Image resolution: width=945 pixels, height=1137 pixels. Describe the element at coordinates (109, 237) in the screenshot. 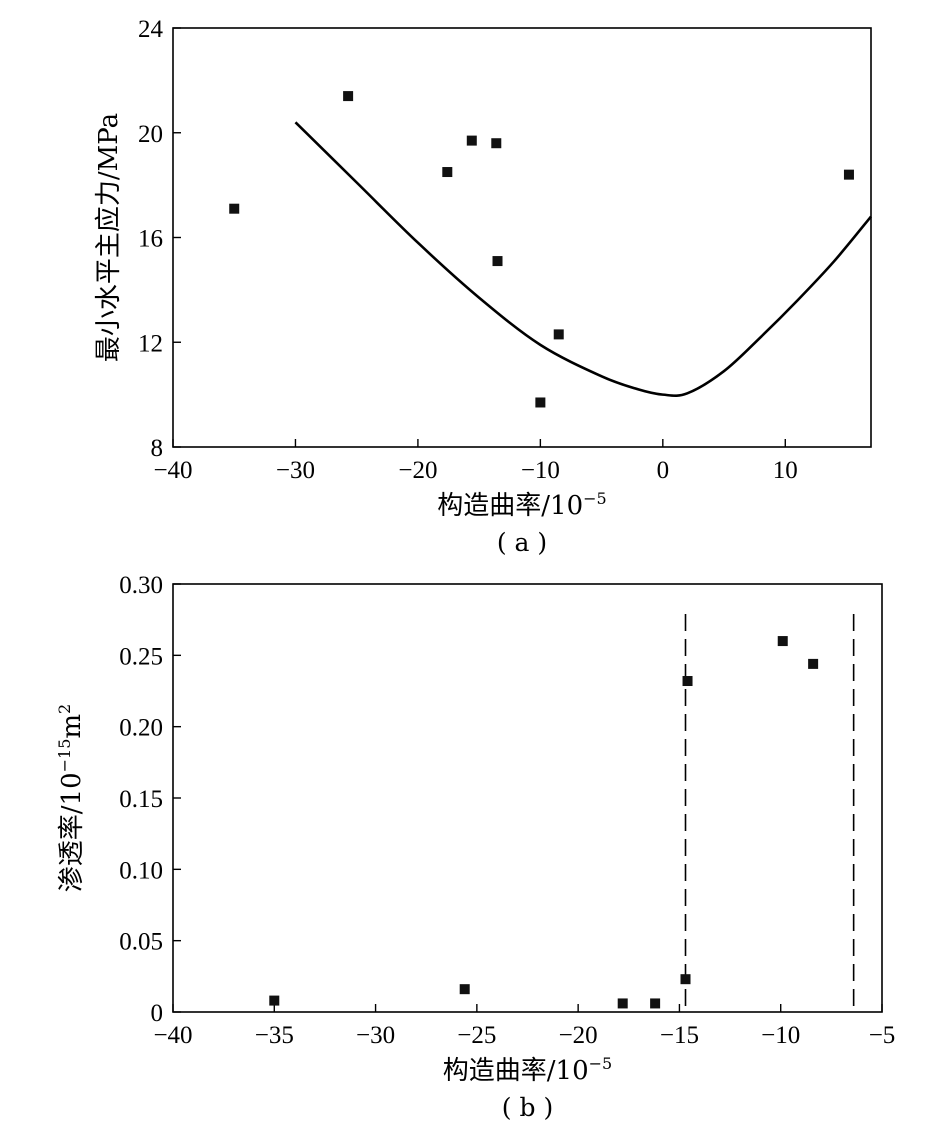

I see `chart-a-y-axis-label: 最小水平主应力/MPa` at that location.